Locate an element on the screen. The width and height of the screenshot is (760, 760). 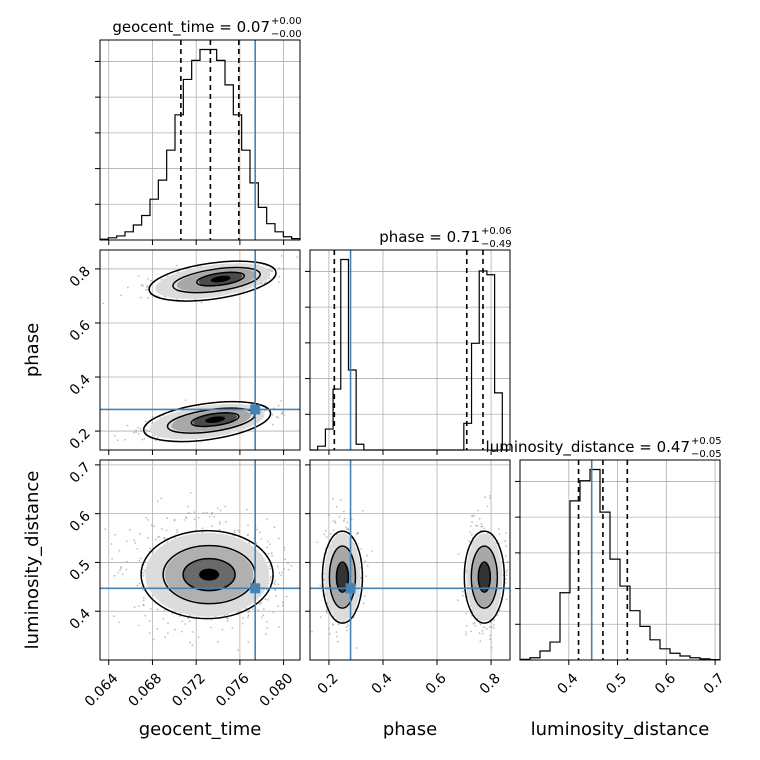
contour-mid is located at coordinates (216, 280).